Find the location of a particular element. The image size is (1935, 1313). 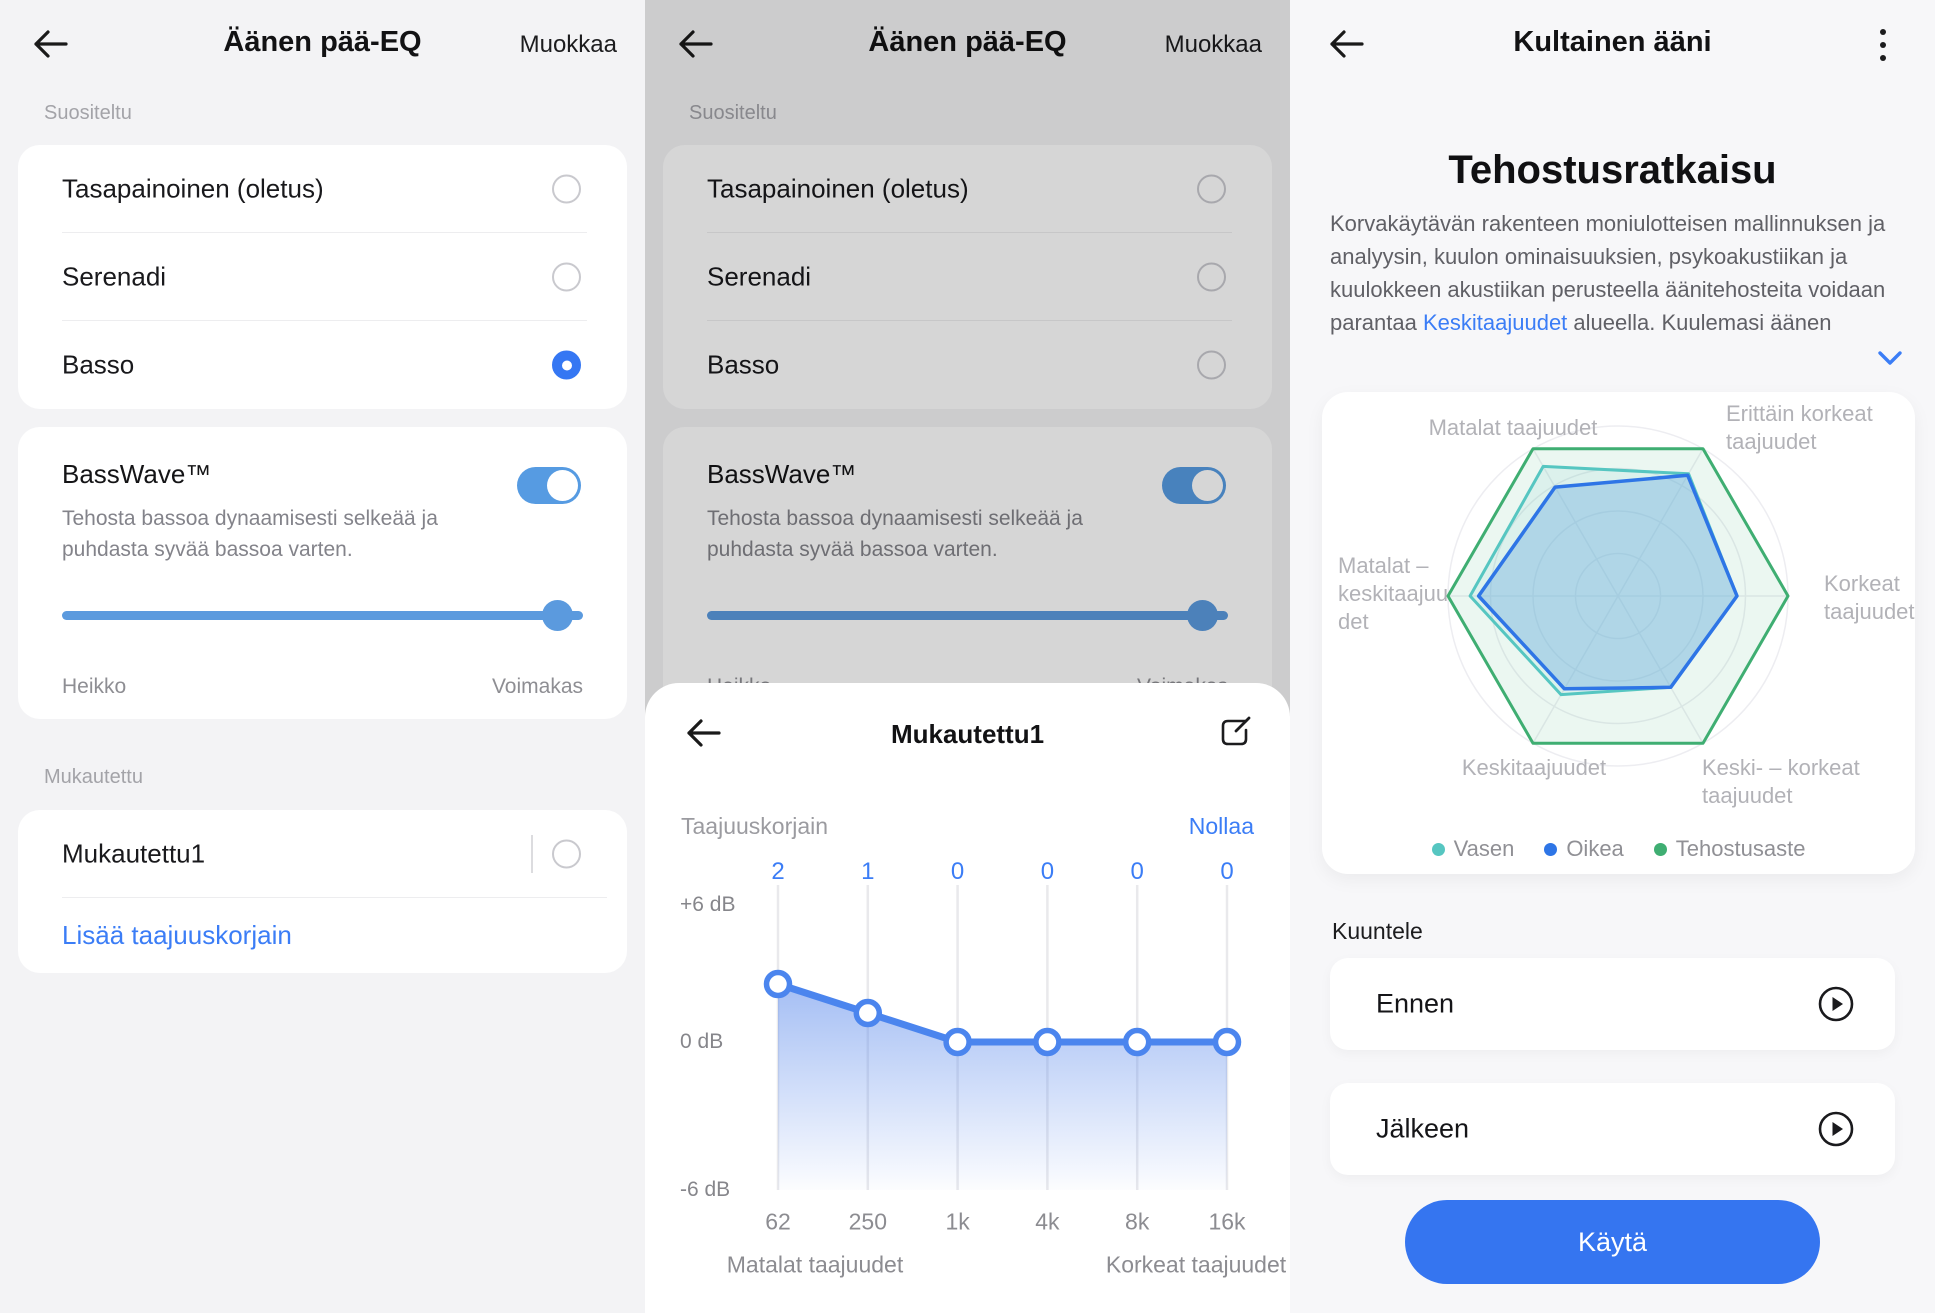

low-frequencies-label: Matalat taajuudet is located at coordinates (815, 1264).